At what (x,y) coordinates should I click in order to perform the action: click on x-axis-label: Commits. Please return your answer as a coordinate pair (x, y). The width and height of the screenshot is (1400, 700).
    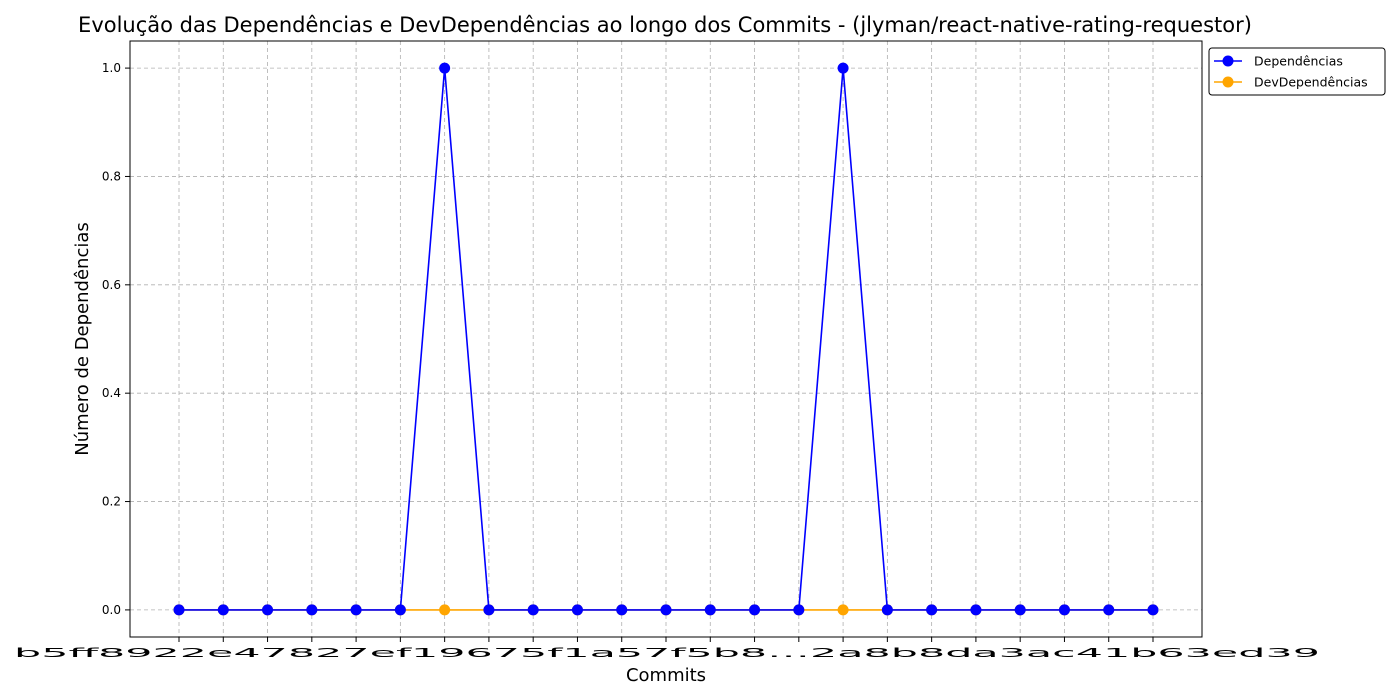
    Looking at the image, I should click on (666, 675).